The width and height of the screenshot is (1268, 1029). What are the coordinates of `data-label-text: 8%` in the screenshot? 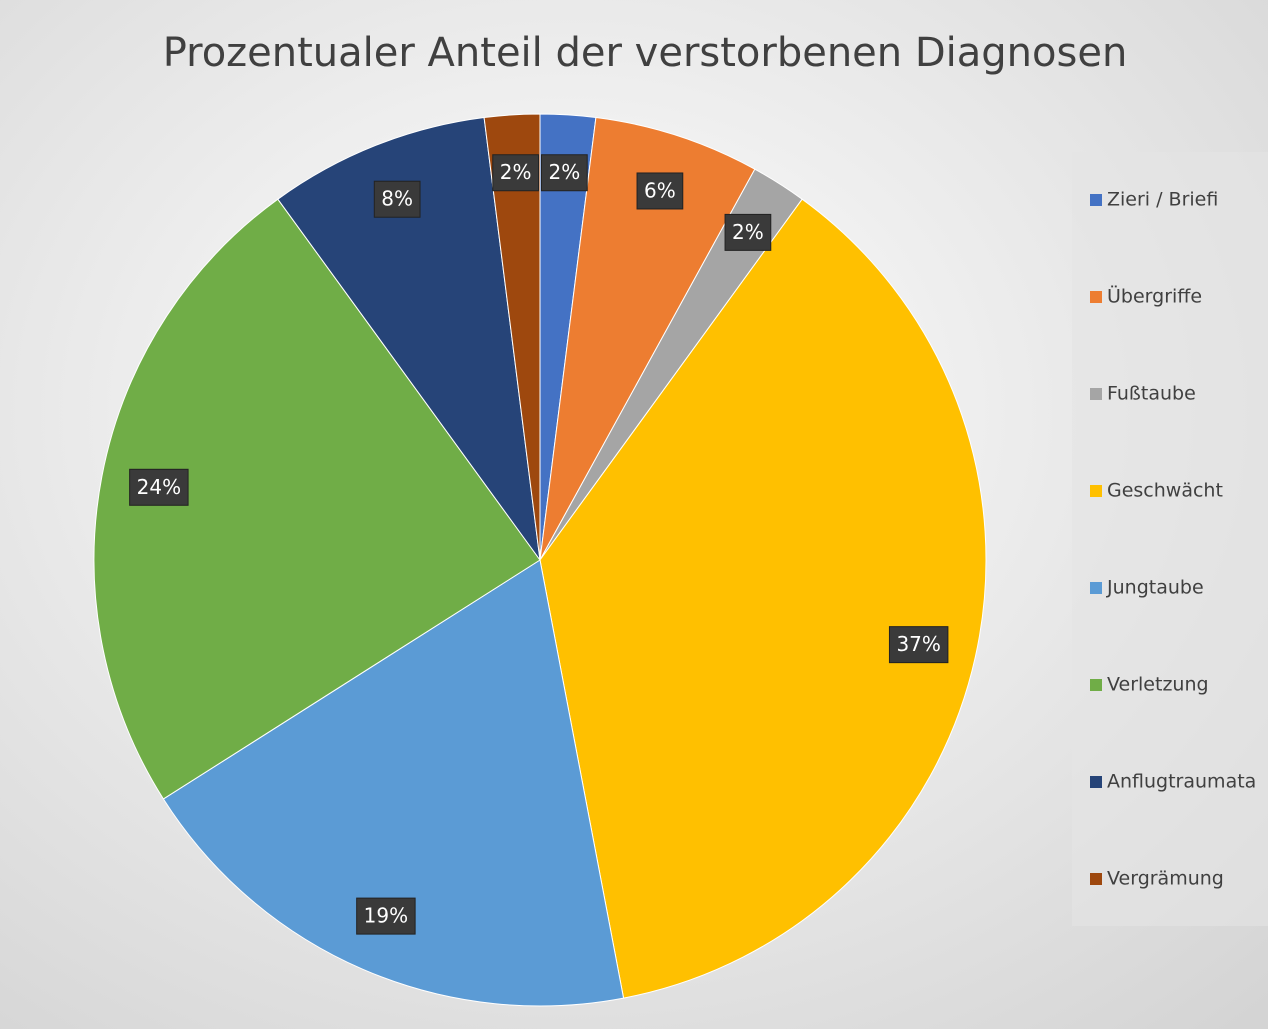 It's located at (397, 199).